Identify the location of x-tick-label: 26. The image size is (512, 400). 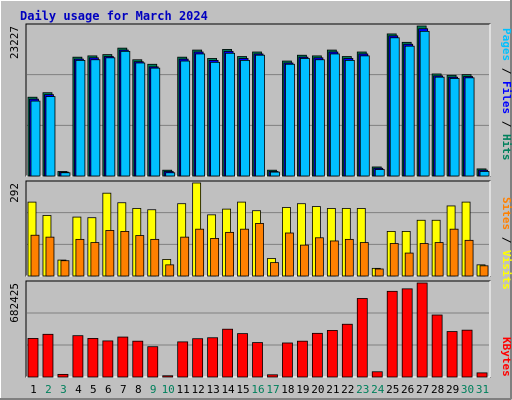
(407, 389).